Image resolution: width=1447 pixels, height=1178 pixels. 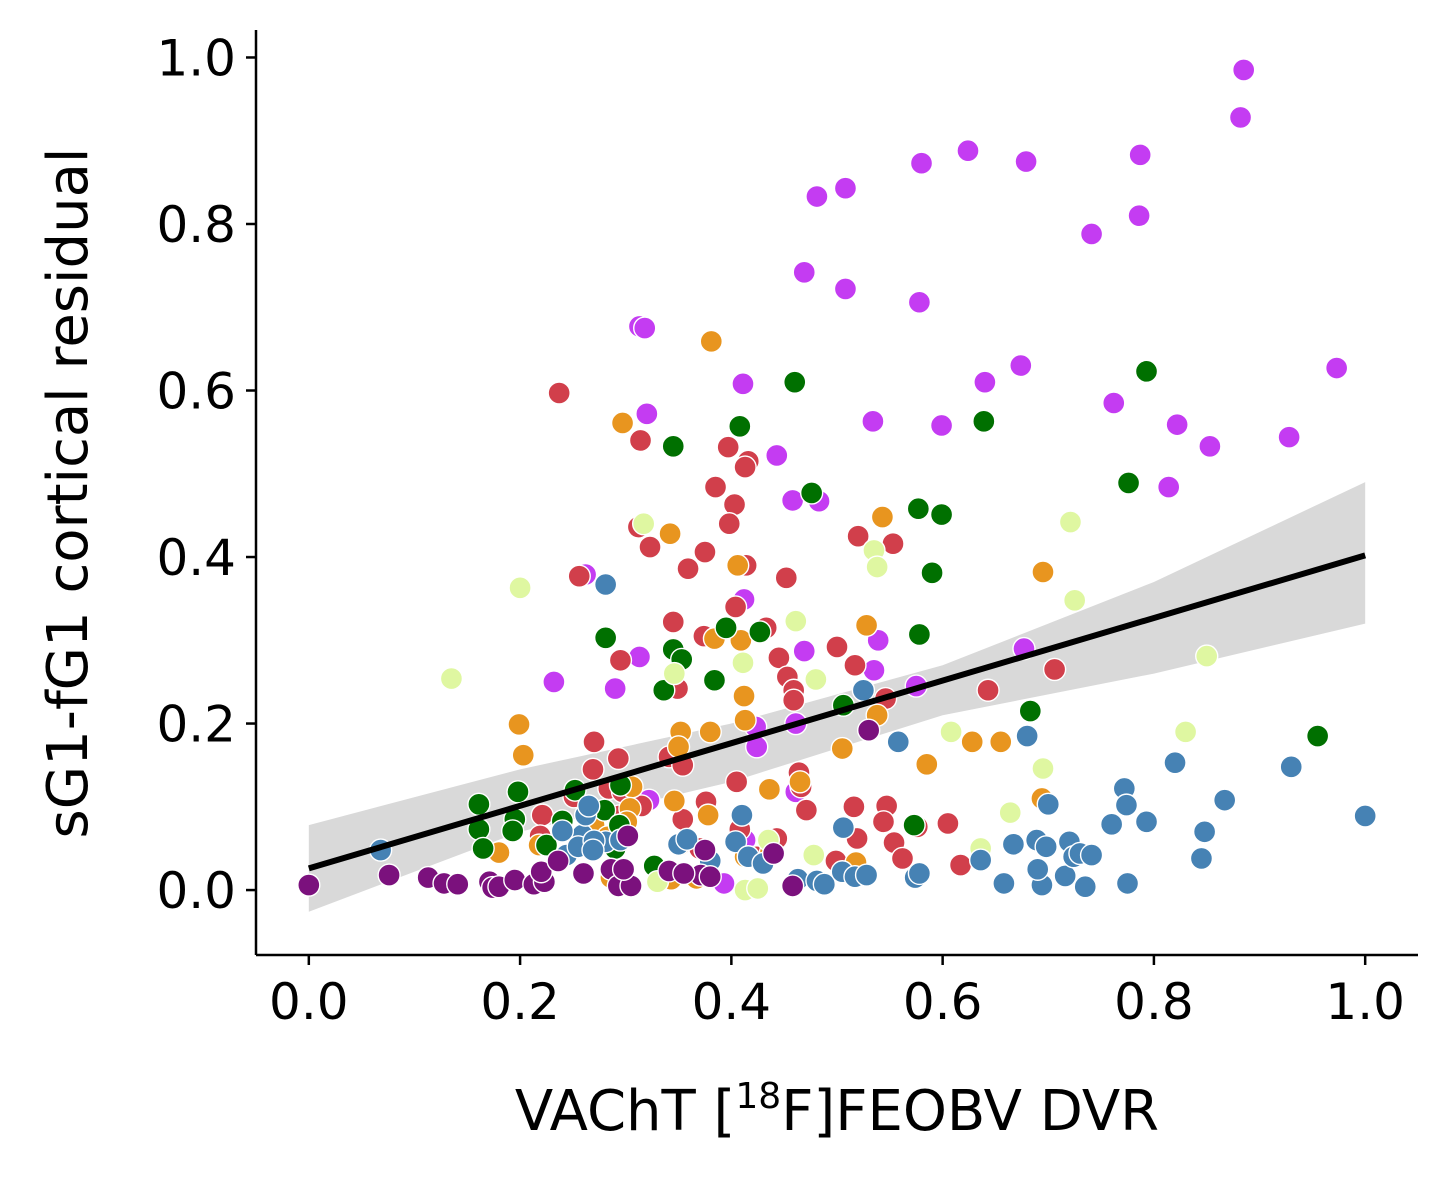 What do you see at coordinates (196, 58) in the screenshot?
I see `y-tick-label: 1.0` at bounding box center [196, 58].